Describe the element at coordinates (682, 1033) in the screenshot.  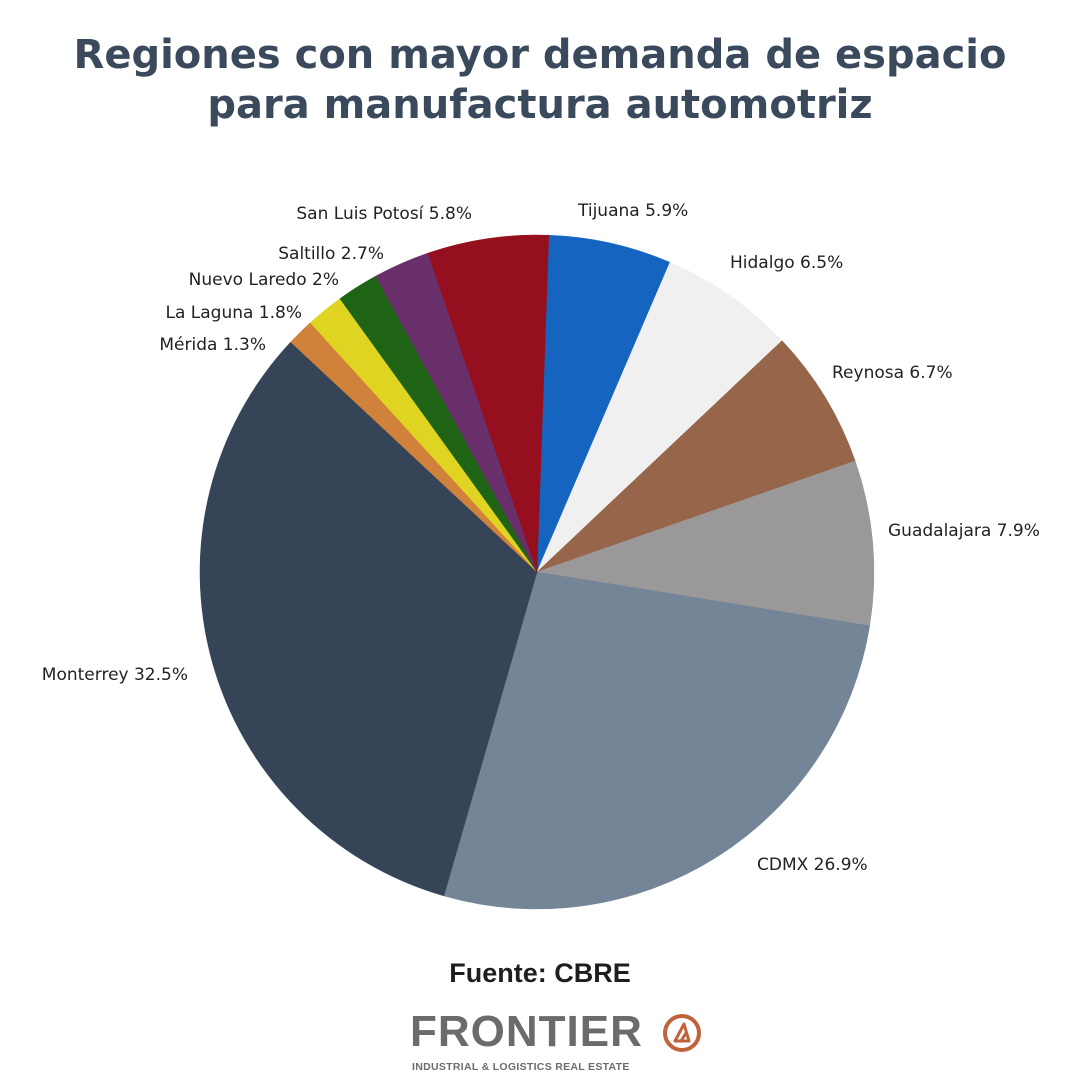
I see `triangle-logo-icon` at that location.